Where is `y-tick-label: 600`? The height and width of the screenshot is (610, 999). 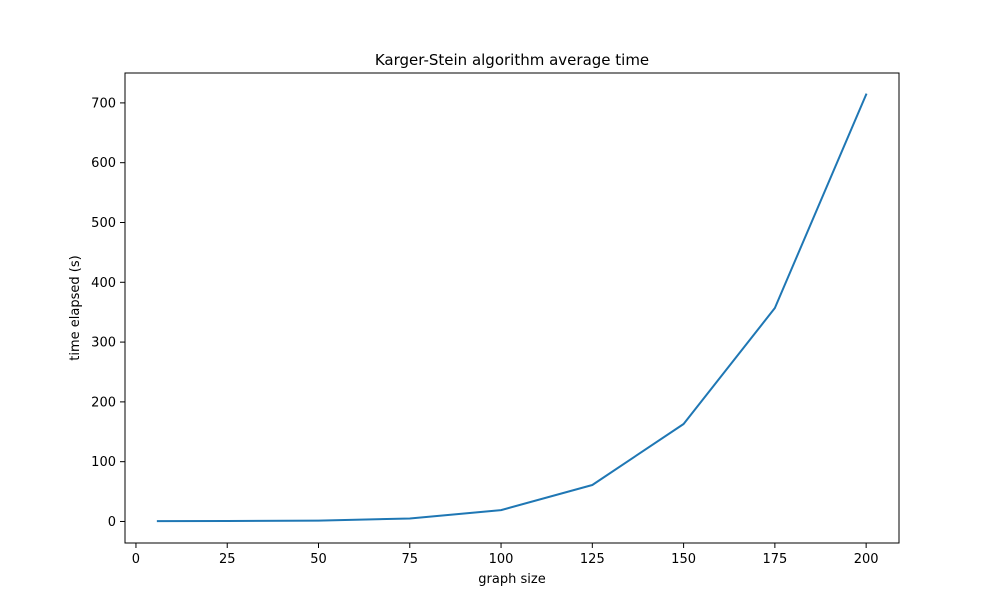
y-tick-label: 600 is located at coordinates (103, 163).